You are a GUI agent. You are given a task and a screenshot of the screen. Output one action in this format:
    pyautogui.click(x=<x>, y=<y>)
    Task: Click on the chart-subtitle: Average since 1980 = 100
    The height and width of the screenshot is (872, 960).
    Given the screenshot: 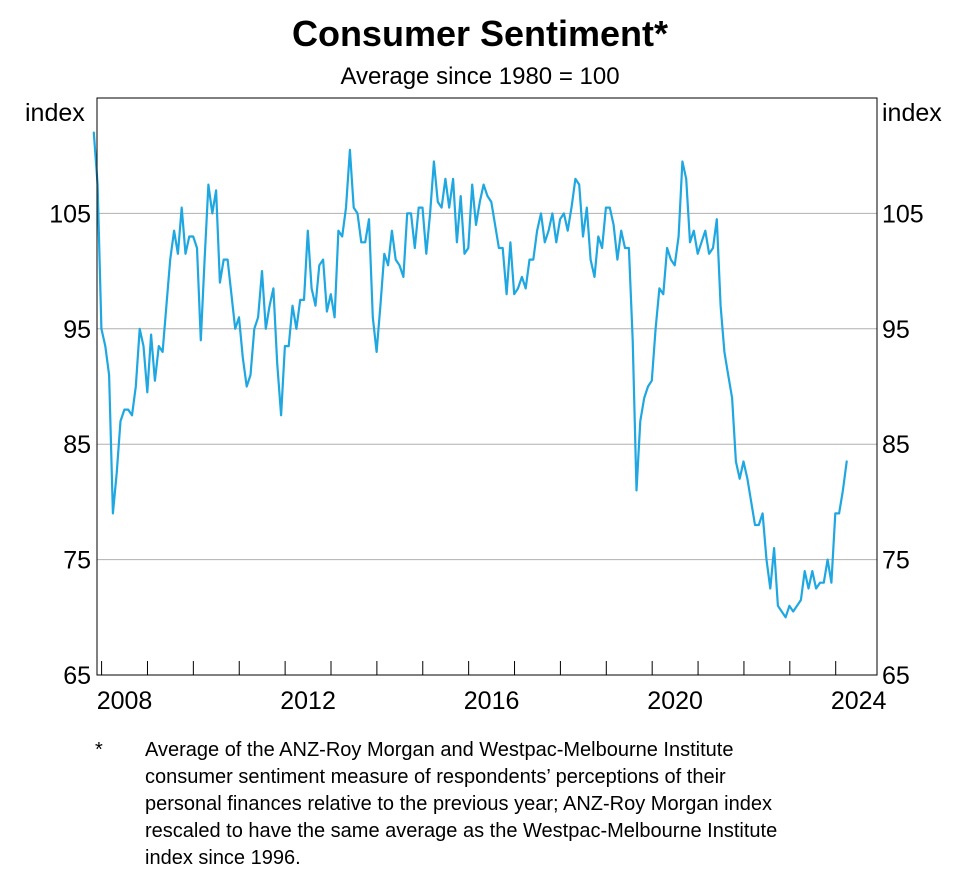 What is the action you would take?
    pyautogui.click(x=479, y=76)
    